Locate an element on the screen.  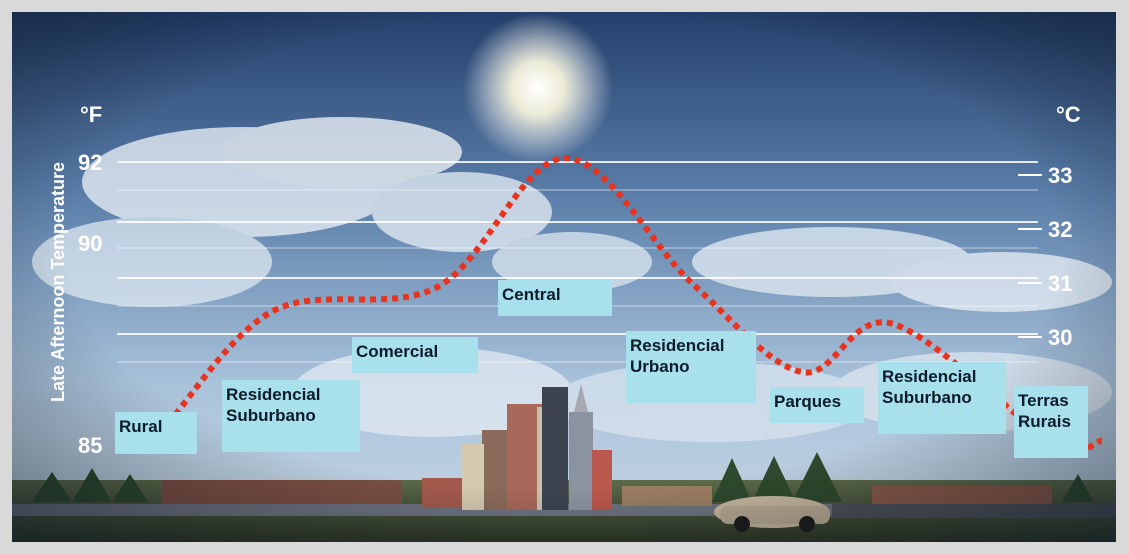
celsius-tick-label: 33 is located at coordinates (1060, 175).